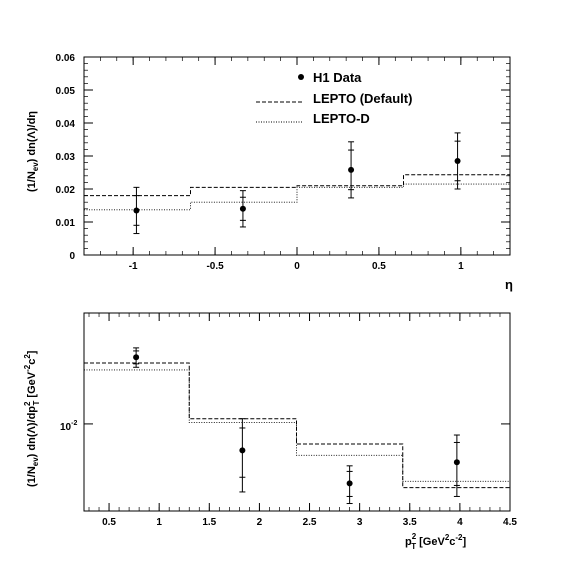 This screenshot has height=567, width=567. I want to click on legend-label-lepto-d: LEPTO-D, so click(341, 118).